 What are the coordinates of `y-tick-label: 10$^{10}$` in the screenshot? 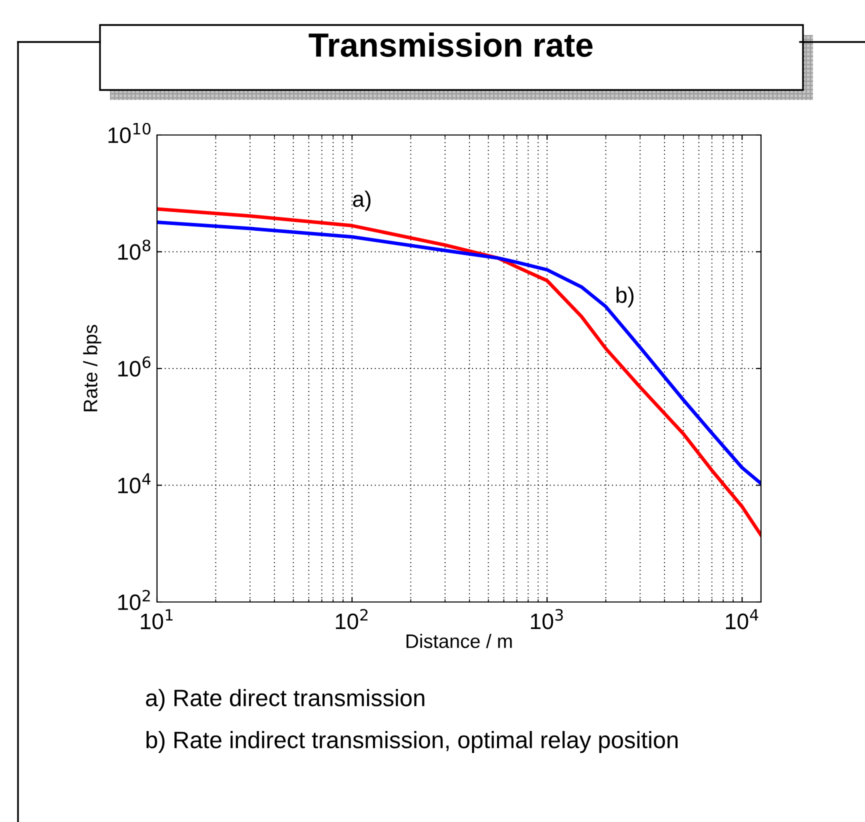 It's located at (129, 133).